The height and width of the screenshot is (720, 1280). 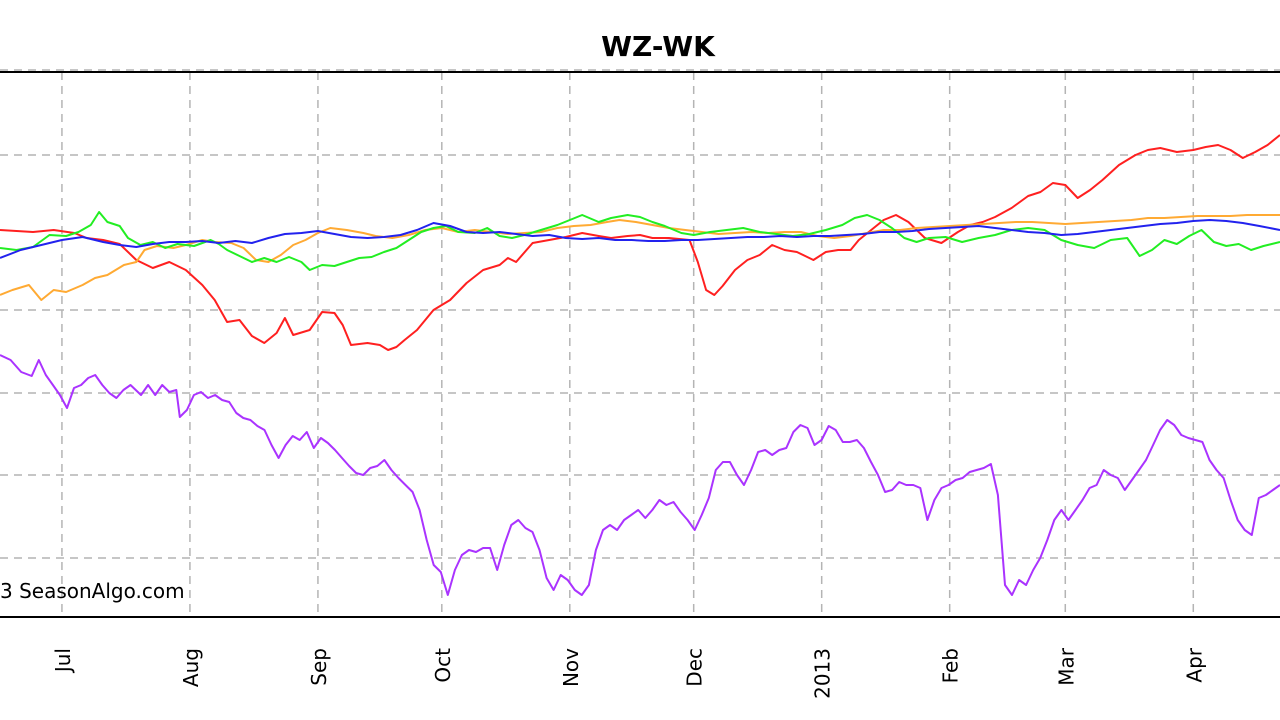 I want to click on x-axis-labels: Jul Aug Sep Oct Nov Dec 2013 Feb Mar Apr, so click(x=628, y=673).